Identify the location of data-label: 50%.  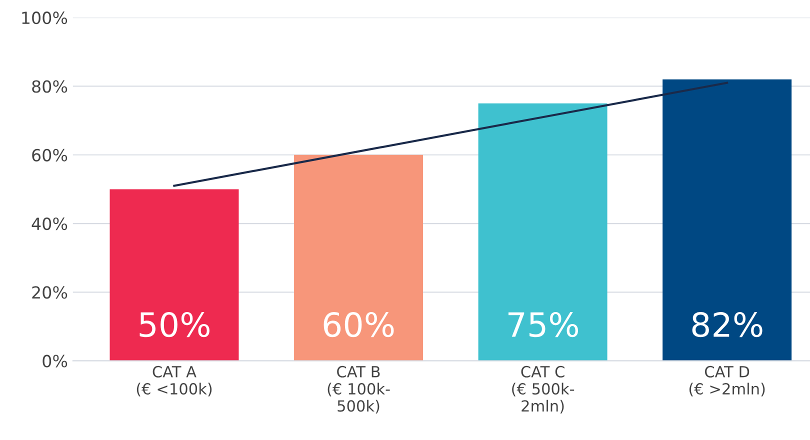
(175, 325).